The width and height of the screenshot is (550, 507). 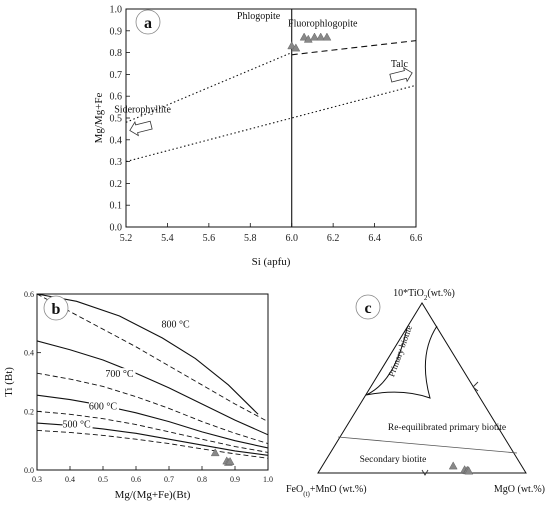 I want to click on y-tick-label-b: 0.6, so click(x=29, y=294).